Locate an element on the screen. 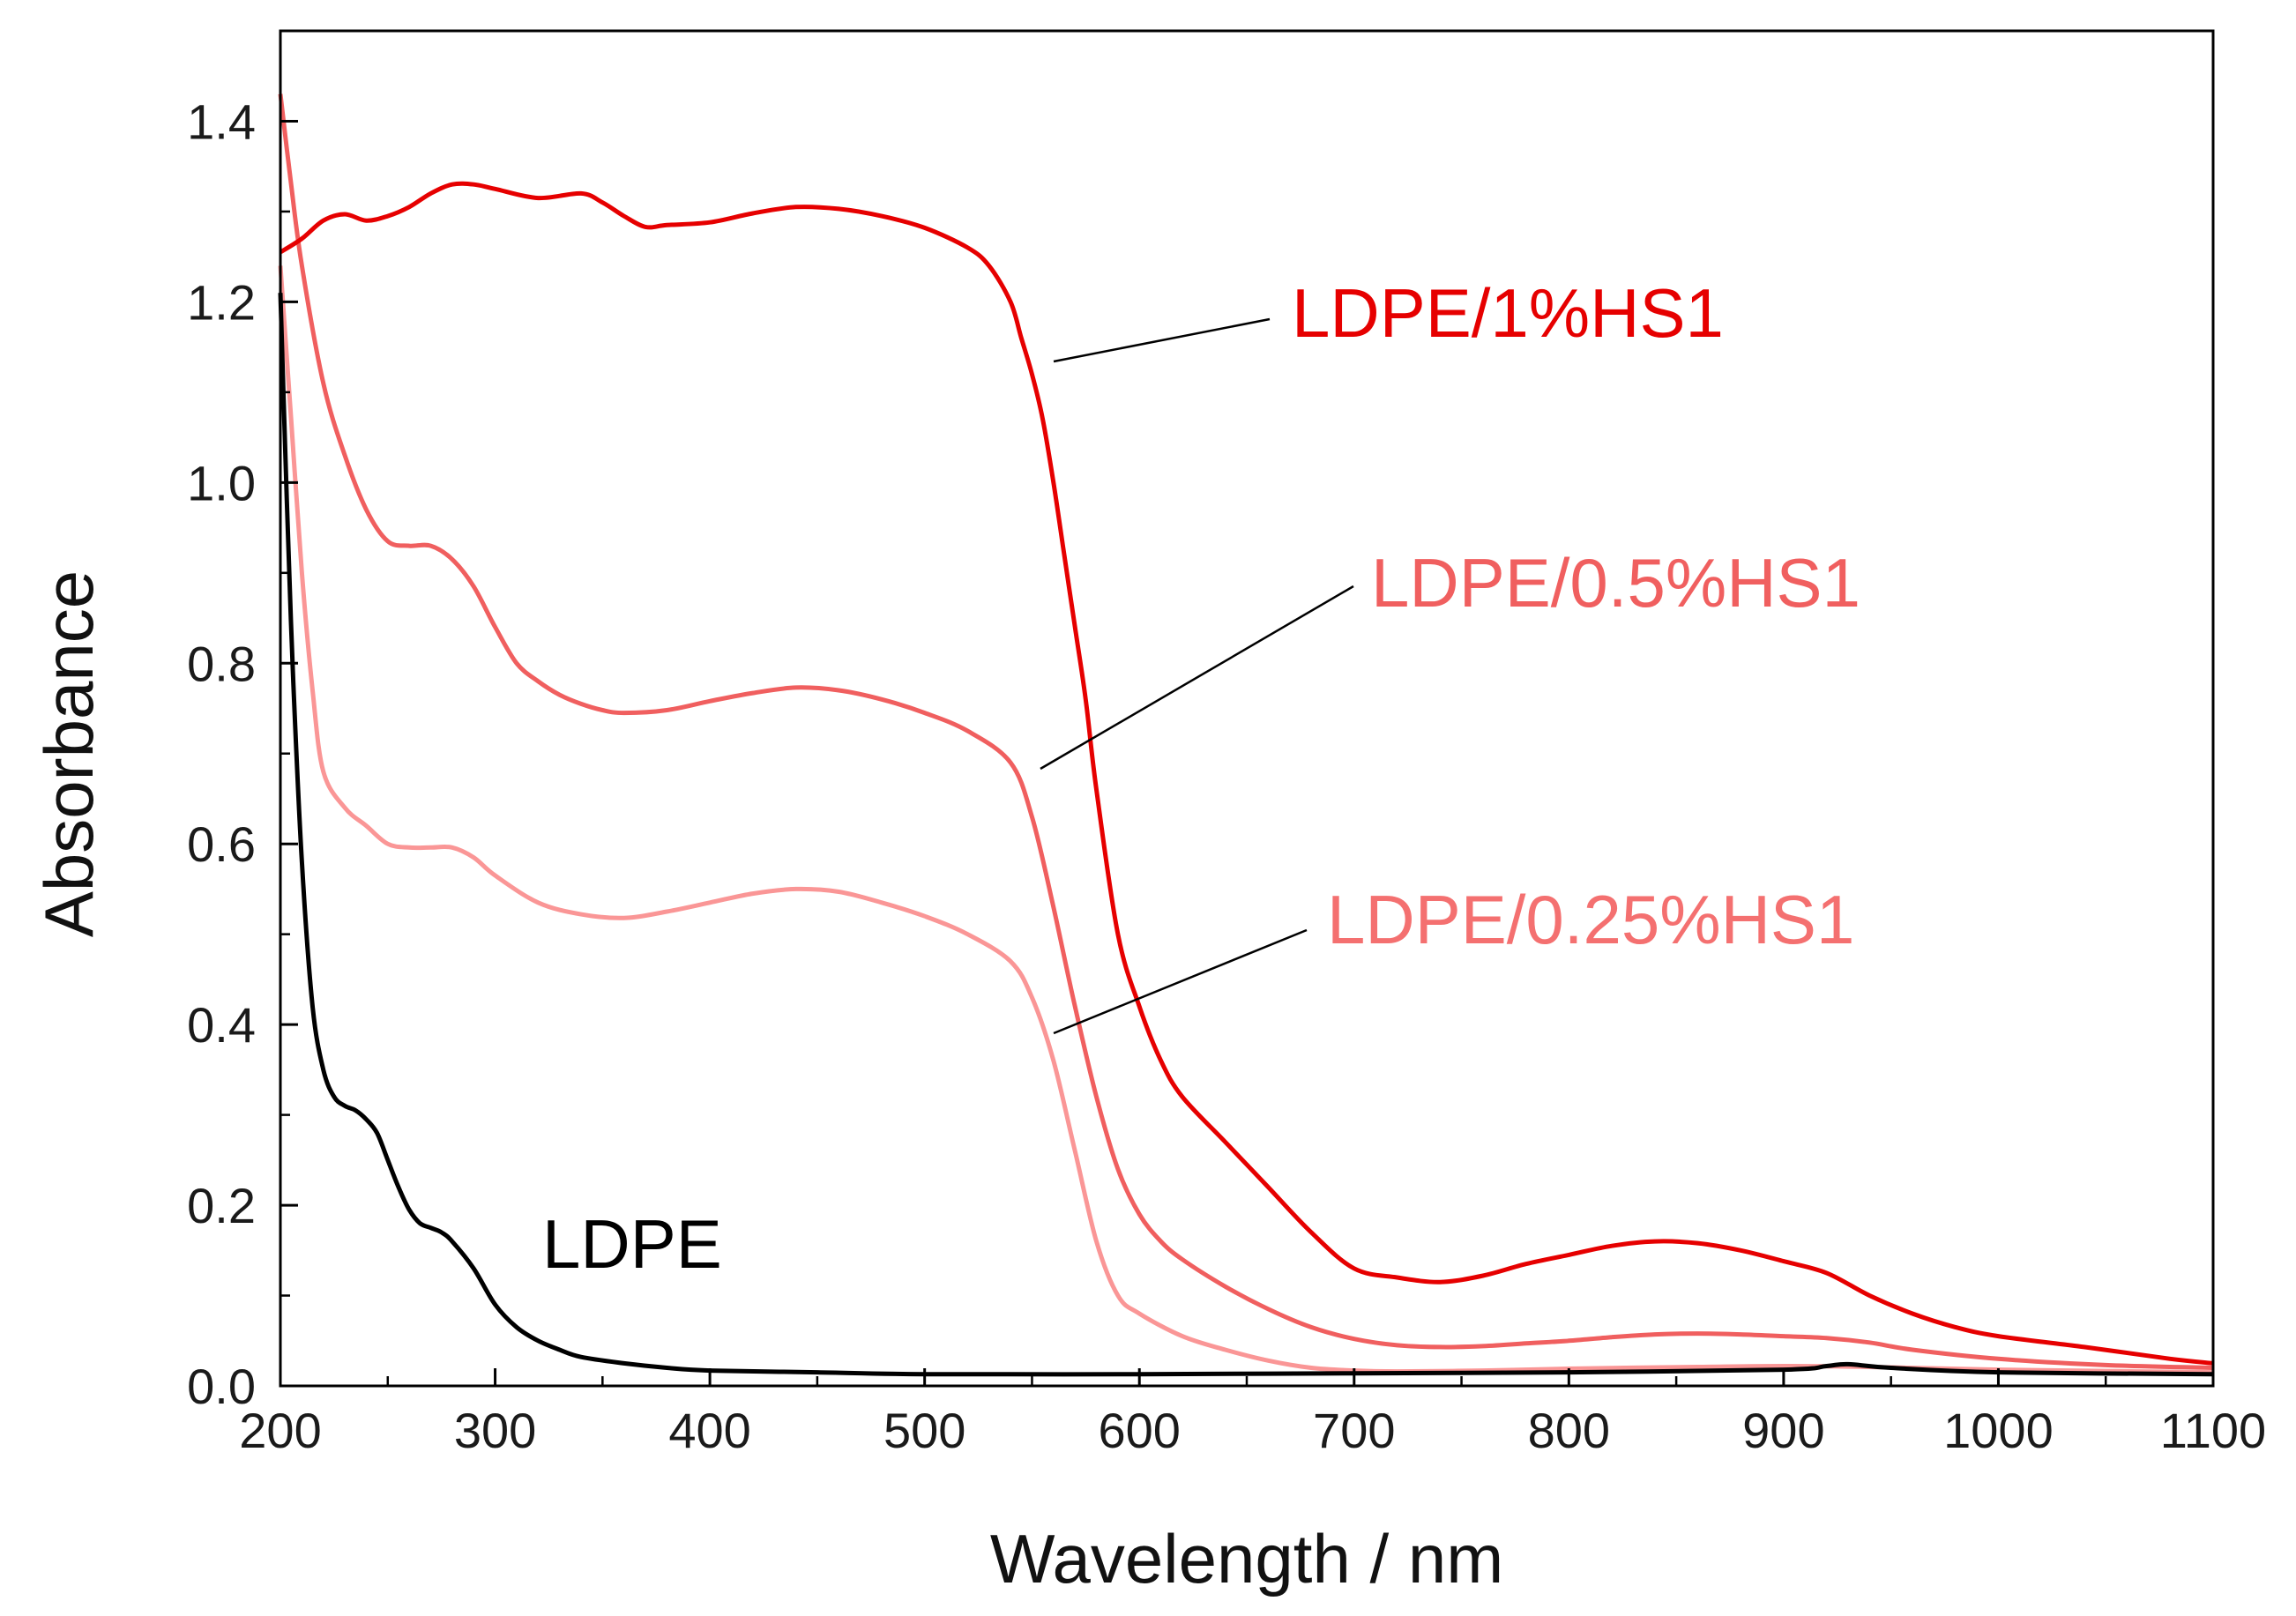 This screenshot has height=1616, width=2296. x-tick-label: 400 is located at coordinates (709, 1431).